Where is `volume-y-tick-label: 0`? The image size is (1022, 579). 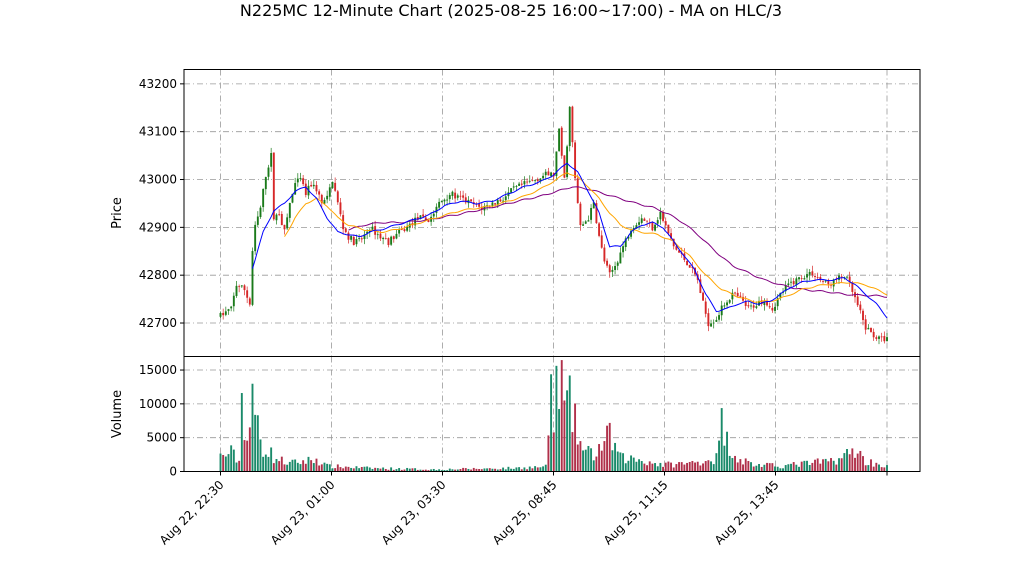
volume-y-tick-label: 0 is located at coordinates (173, 472).